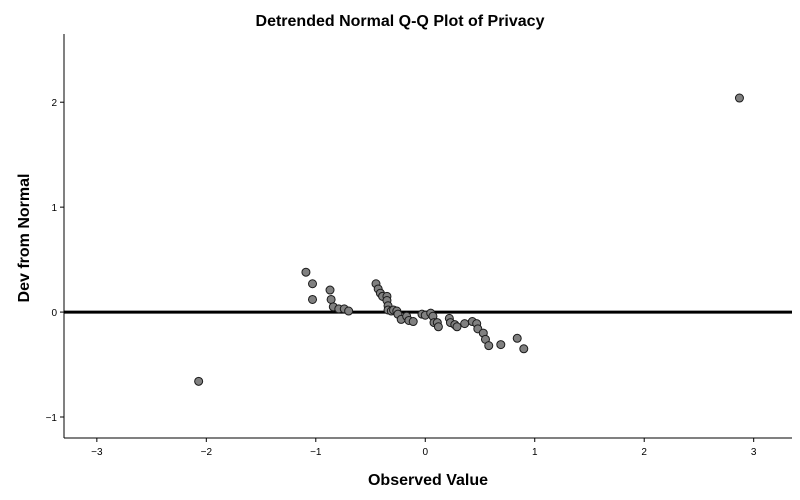  I want to click on y-tick-label: 2, so click(54, 103).